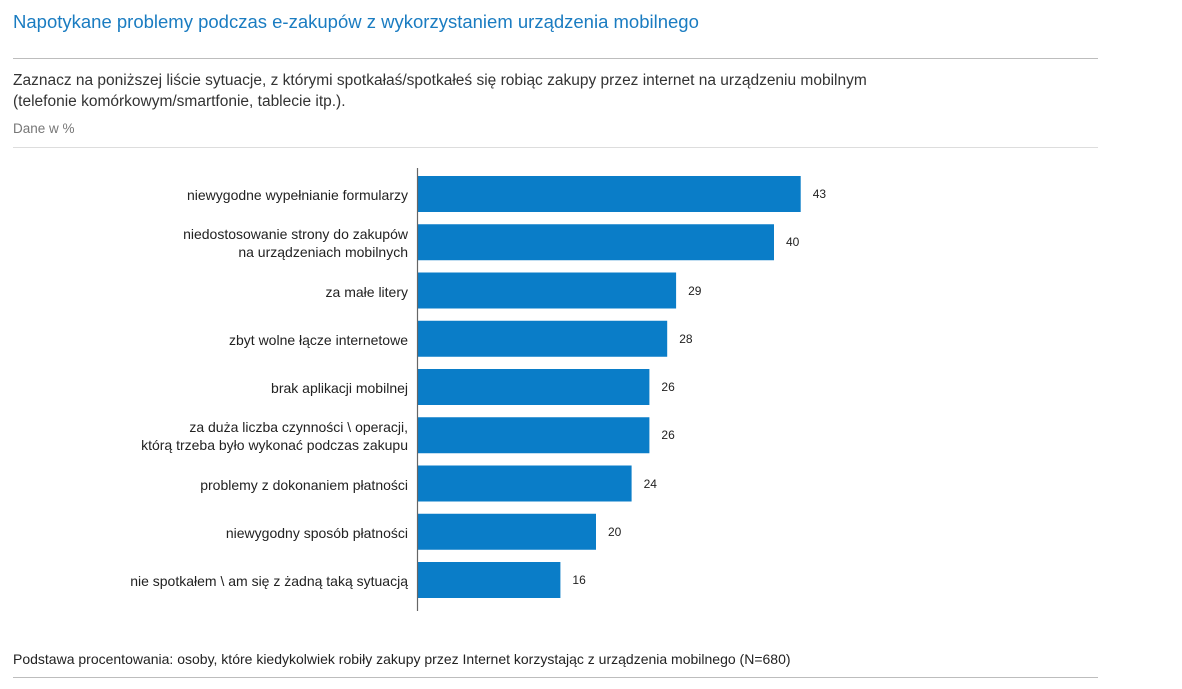 This screenshot has height=689, width=1182. I want to click on category-label-line: za małe litery, so click(366, 291).